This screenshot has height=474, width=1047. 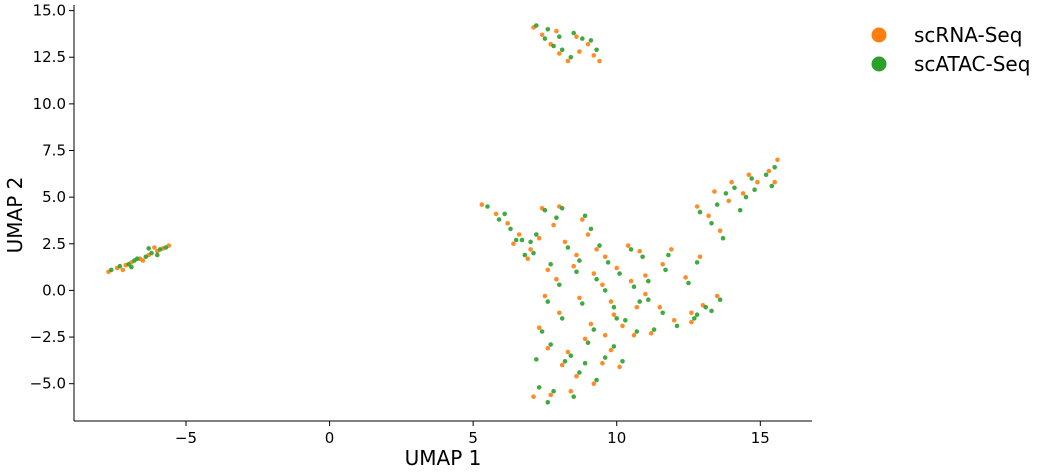 I want to click on x-tick-label: 5, so click(x=473, y=438).